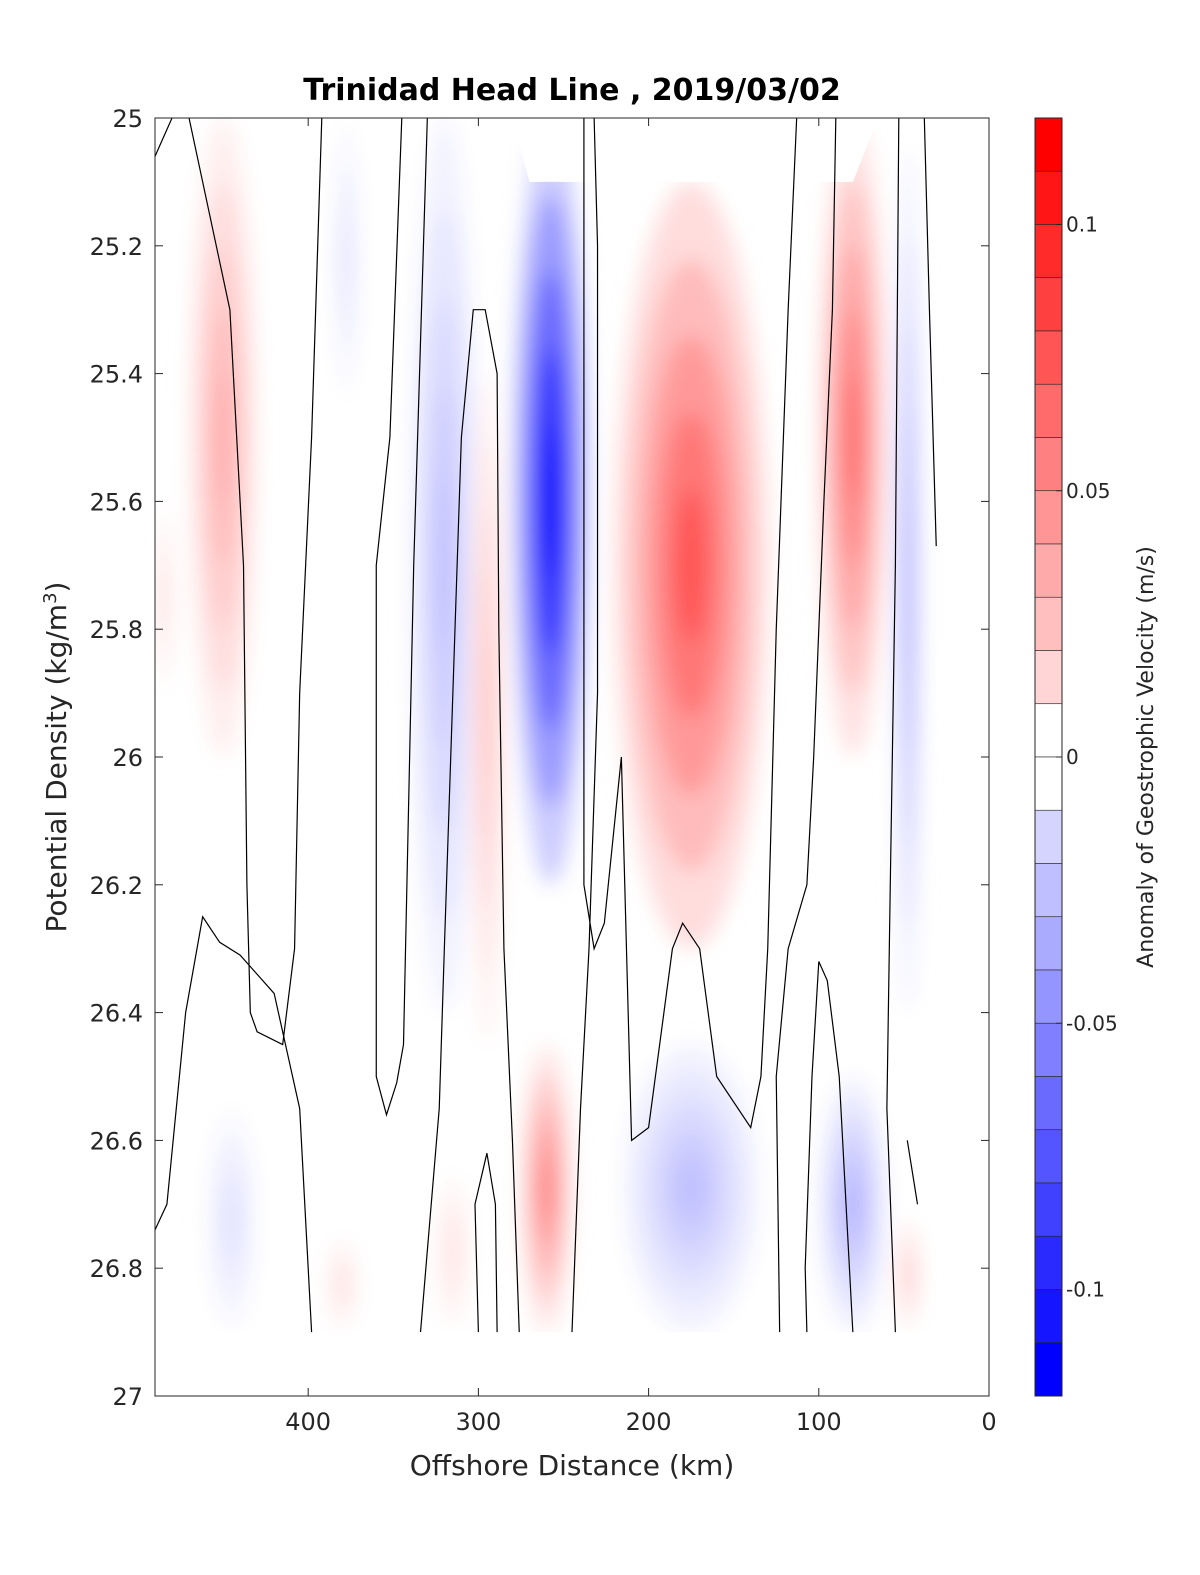 This screenshot has width=1200, height=1575. I want to click on y-axis-label: Potential Density (kg/m3), so click(56, 757).